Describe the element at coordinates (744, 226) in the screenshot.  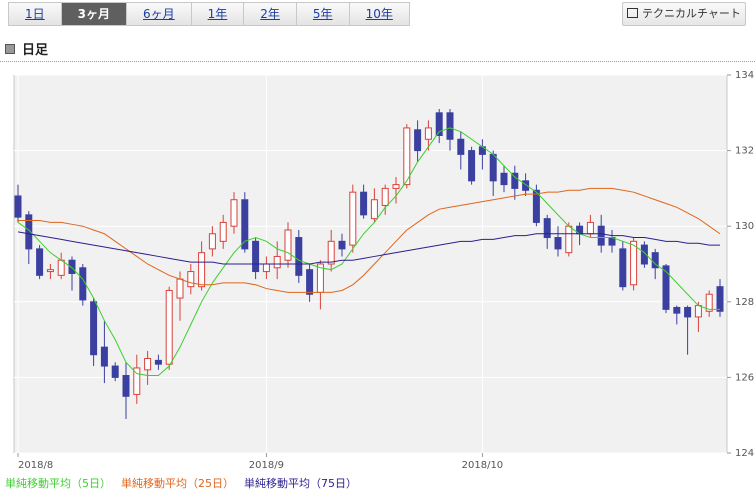
I see `y-tick-label: 130` at that location.